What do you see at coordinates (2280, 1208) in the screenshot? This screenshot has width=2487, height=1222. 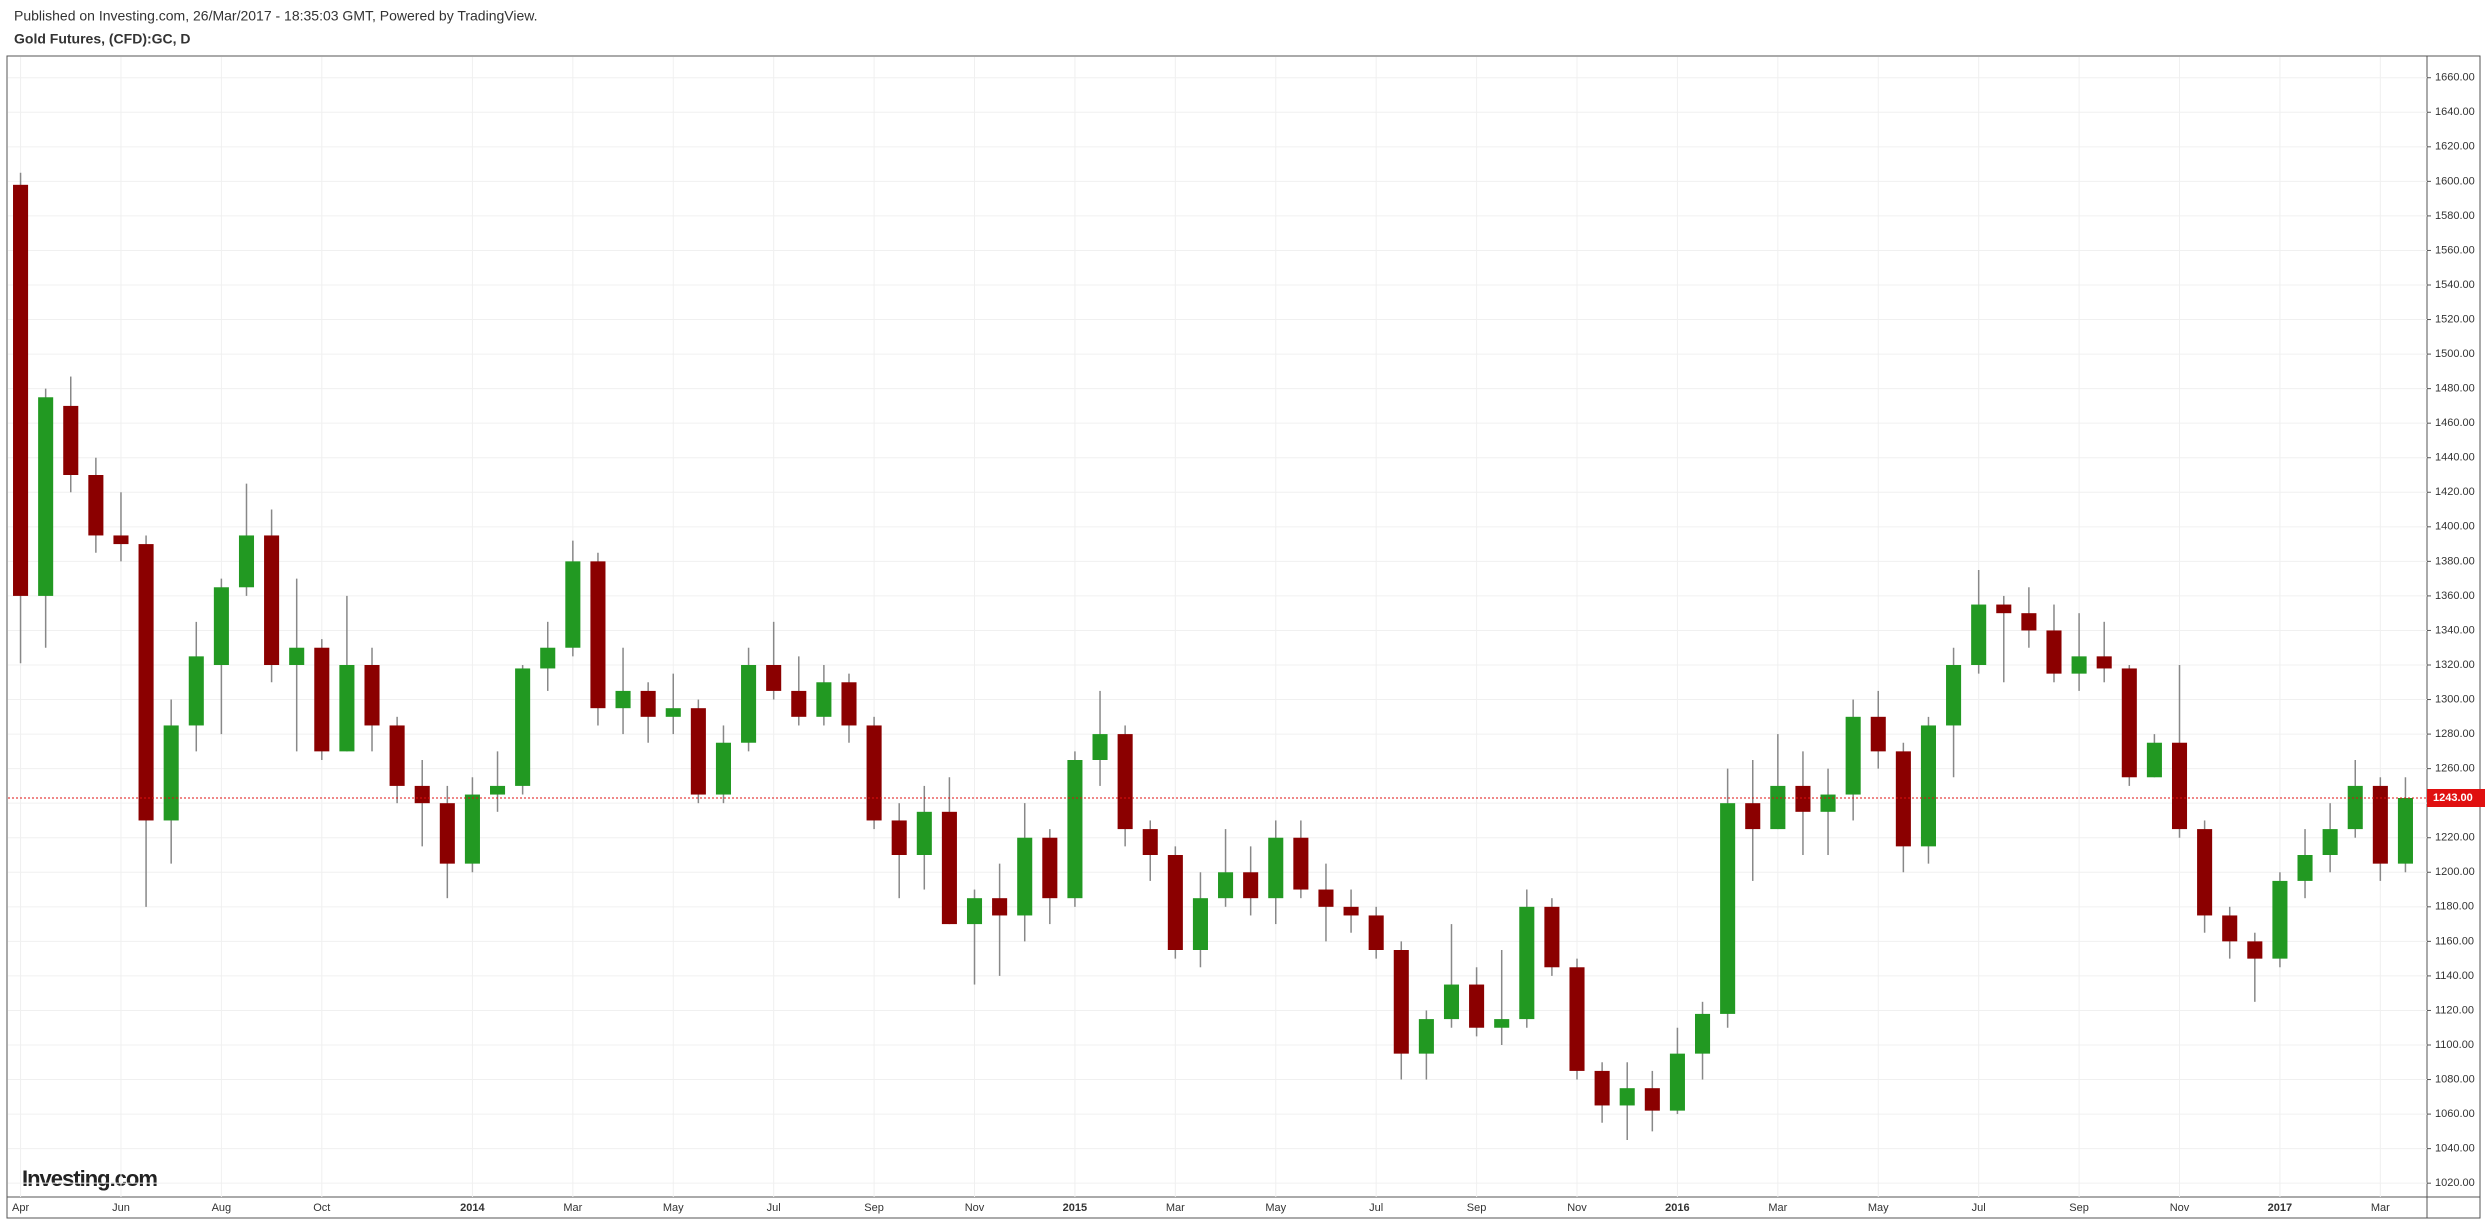 I see `x-tick-label: 2017` at bounding box center [2280, 1208].